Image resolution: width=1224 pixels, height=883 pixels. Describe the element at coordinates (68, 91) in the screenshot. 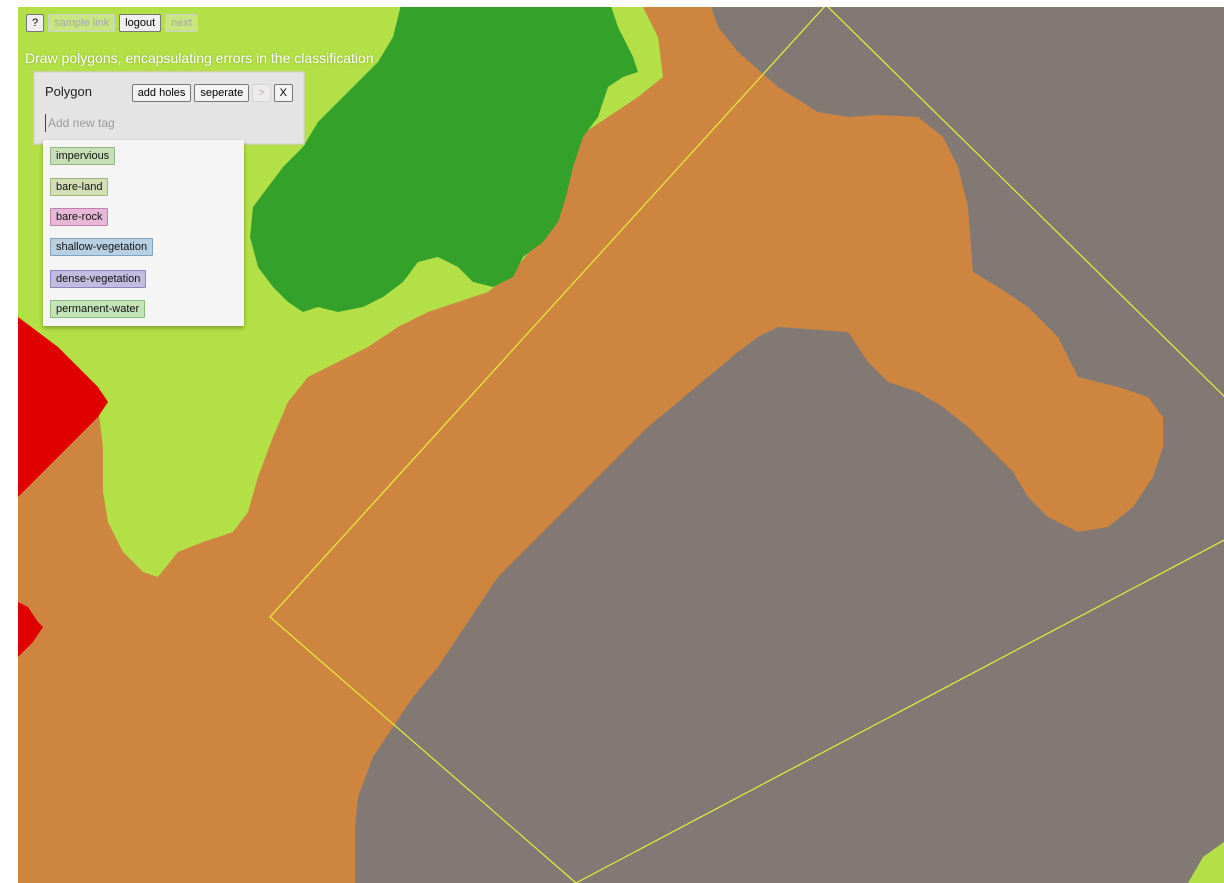

I see `polygon-title: Polygon` at that location.